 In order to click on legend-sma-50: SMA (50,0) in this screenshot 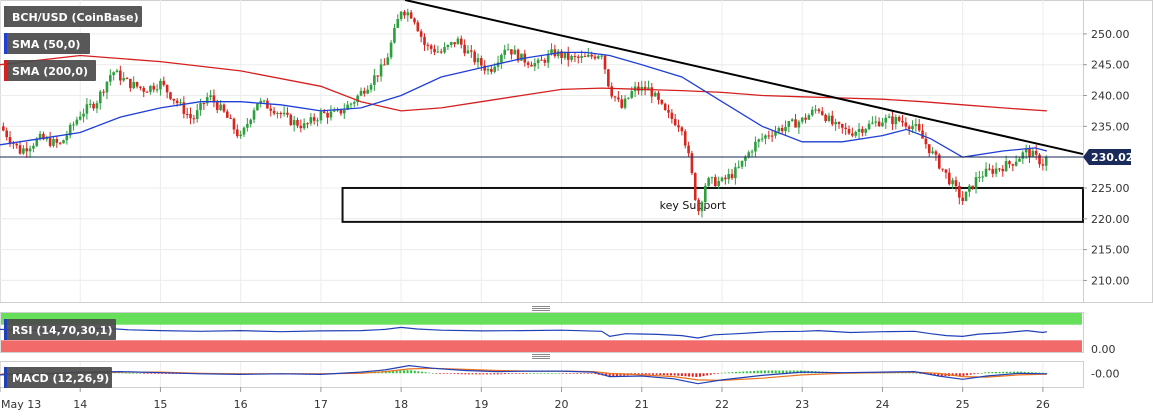, I will do `click(47, 43)`.